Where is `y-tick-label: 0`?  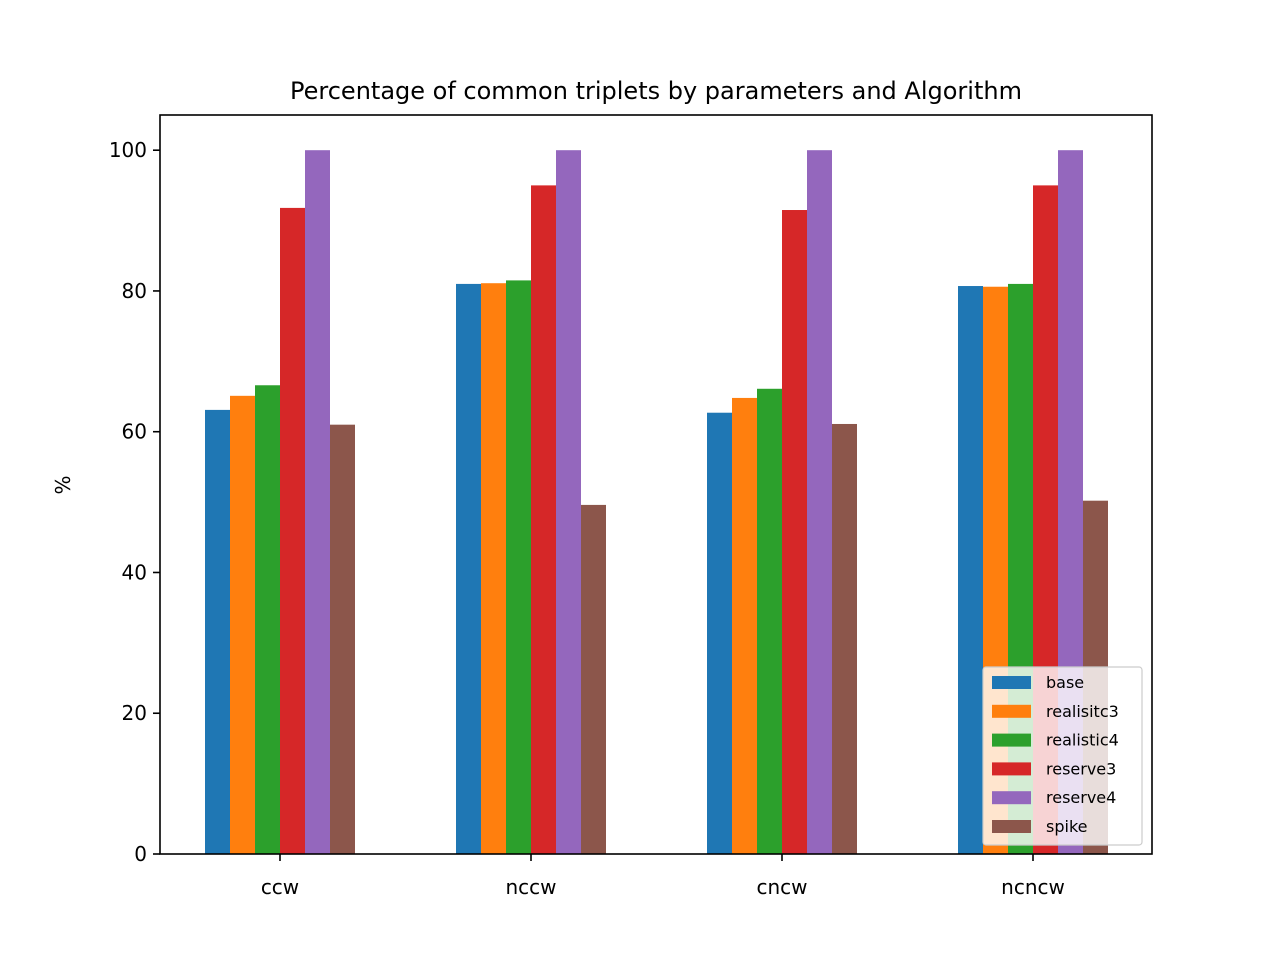 y-tick-label: 0 is located at coordinates (140, 854).